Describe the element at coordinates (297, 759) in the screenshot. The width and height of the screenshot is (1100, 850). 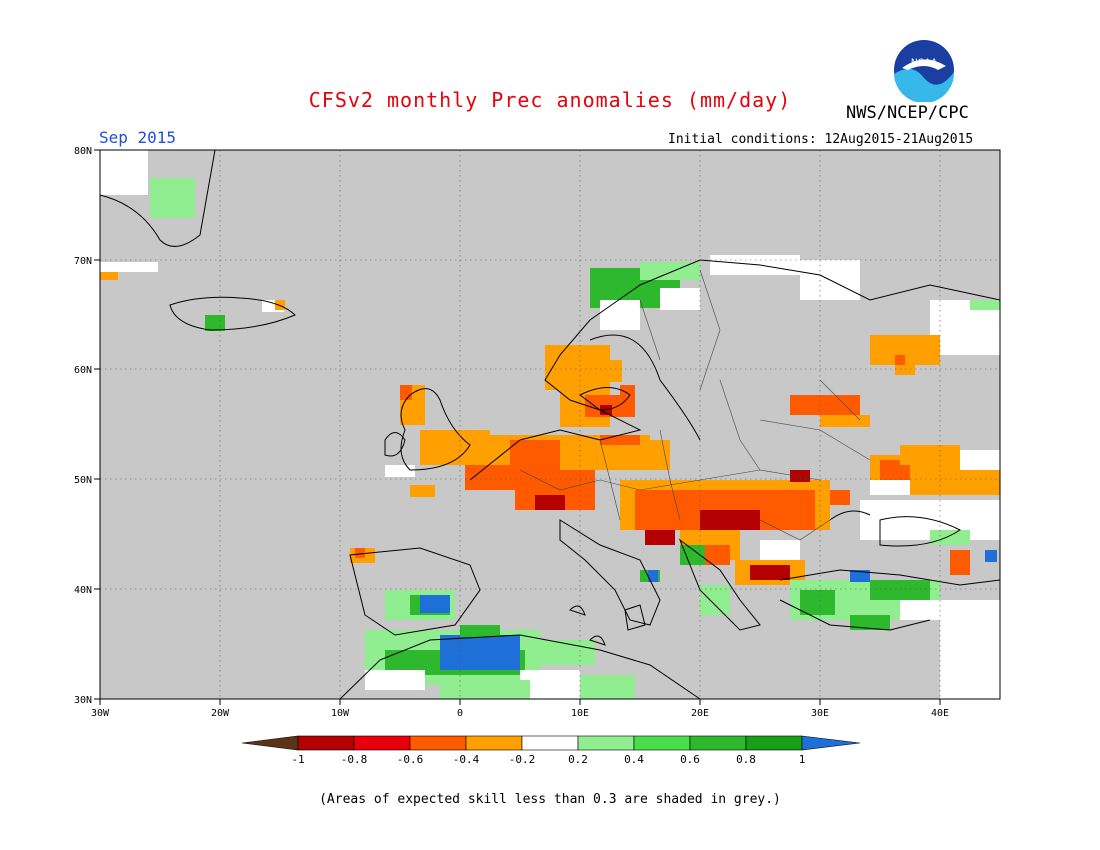
I see `legend-label-0: -1` at that location.